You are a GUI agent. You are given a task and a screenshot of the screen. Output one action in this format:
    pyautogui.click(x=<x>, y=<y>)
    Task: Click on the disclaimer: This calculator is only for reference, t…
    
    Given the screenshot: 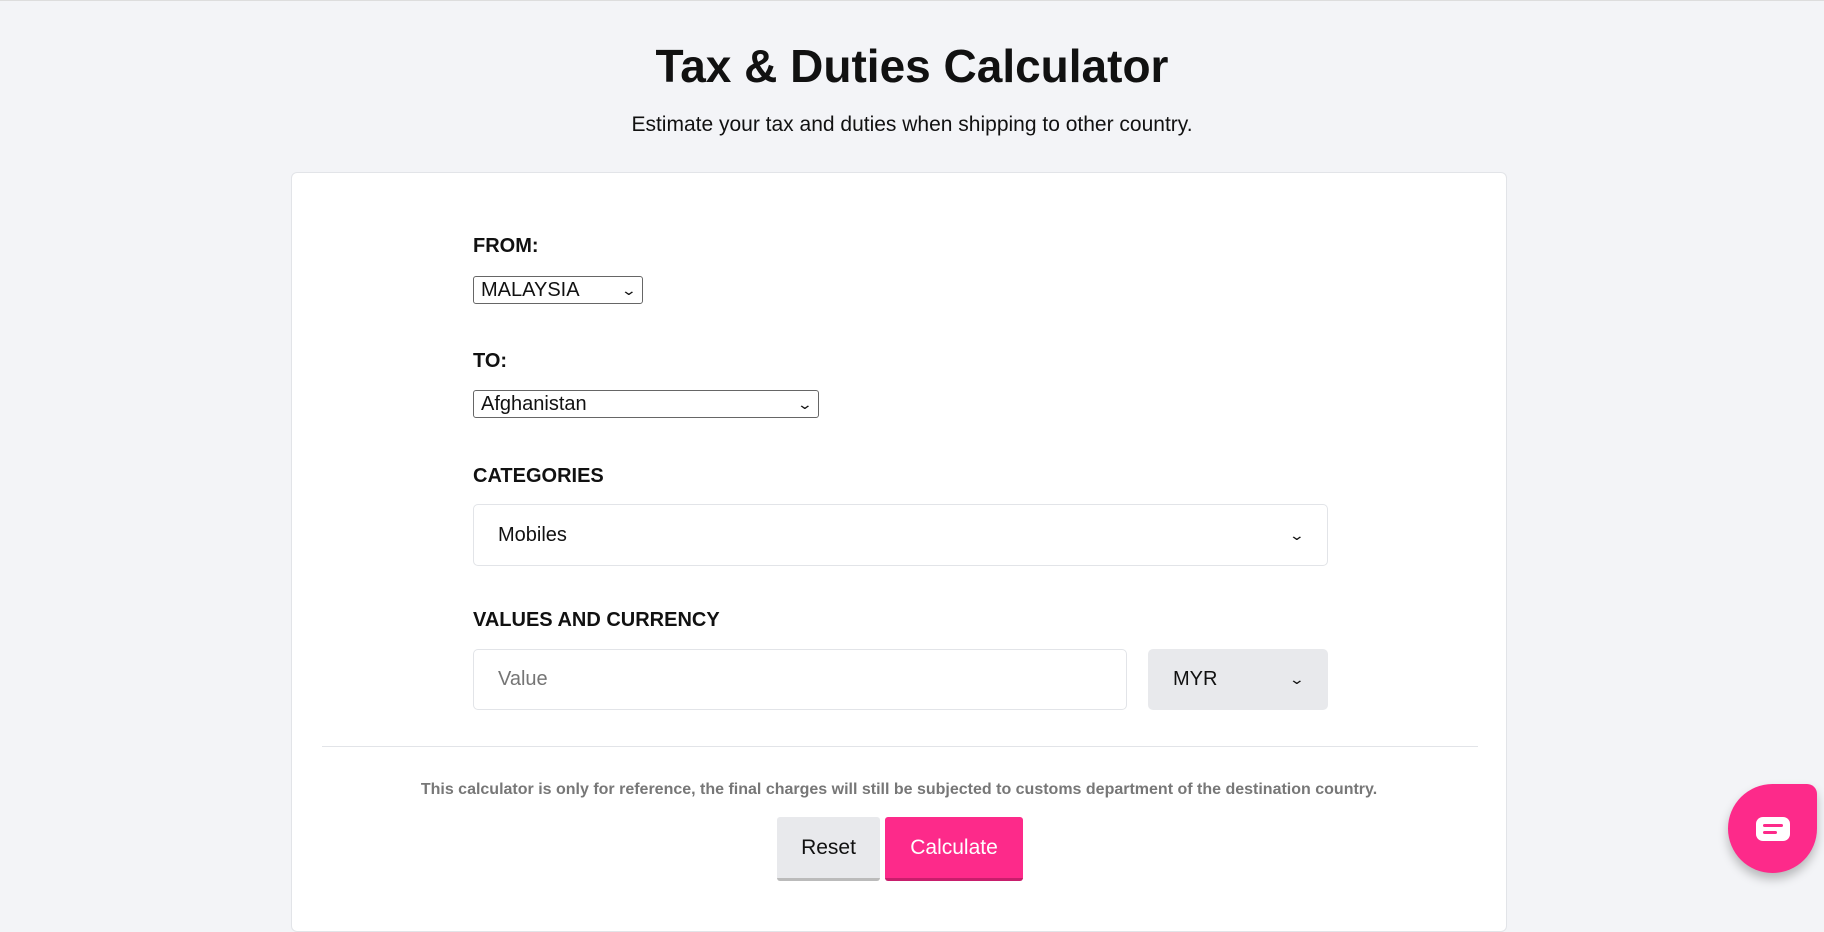 What is the action you would take?
    pyautogui.click(x=899, y=789)
    